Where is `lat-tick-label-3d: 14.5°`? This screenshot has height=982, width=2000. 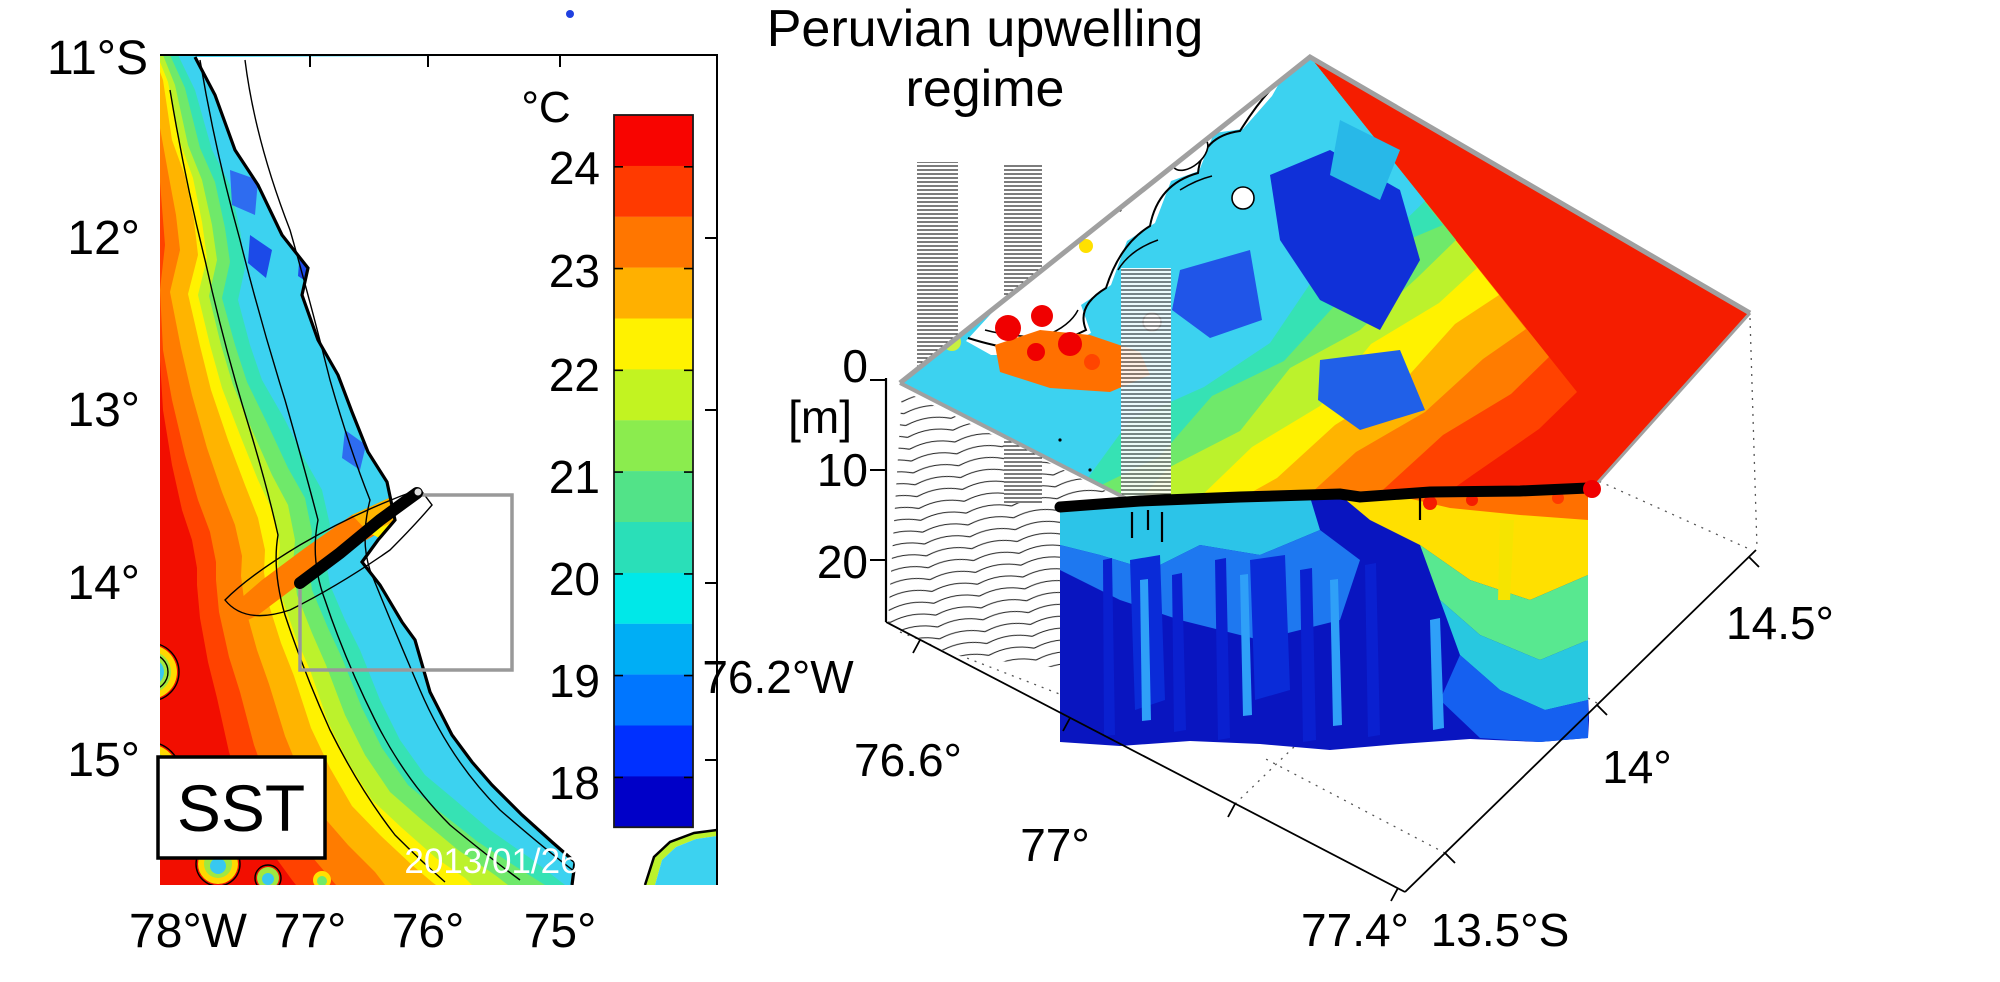
lat-tick-label-3d: 14.5° is located at coordinates (1780, 623).